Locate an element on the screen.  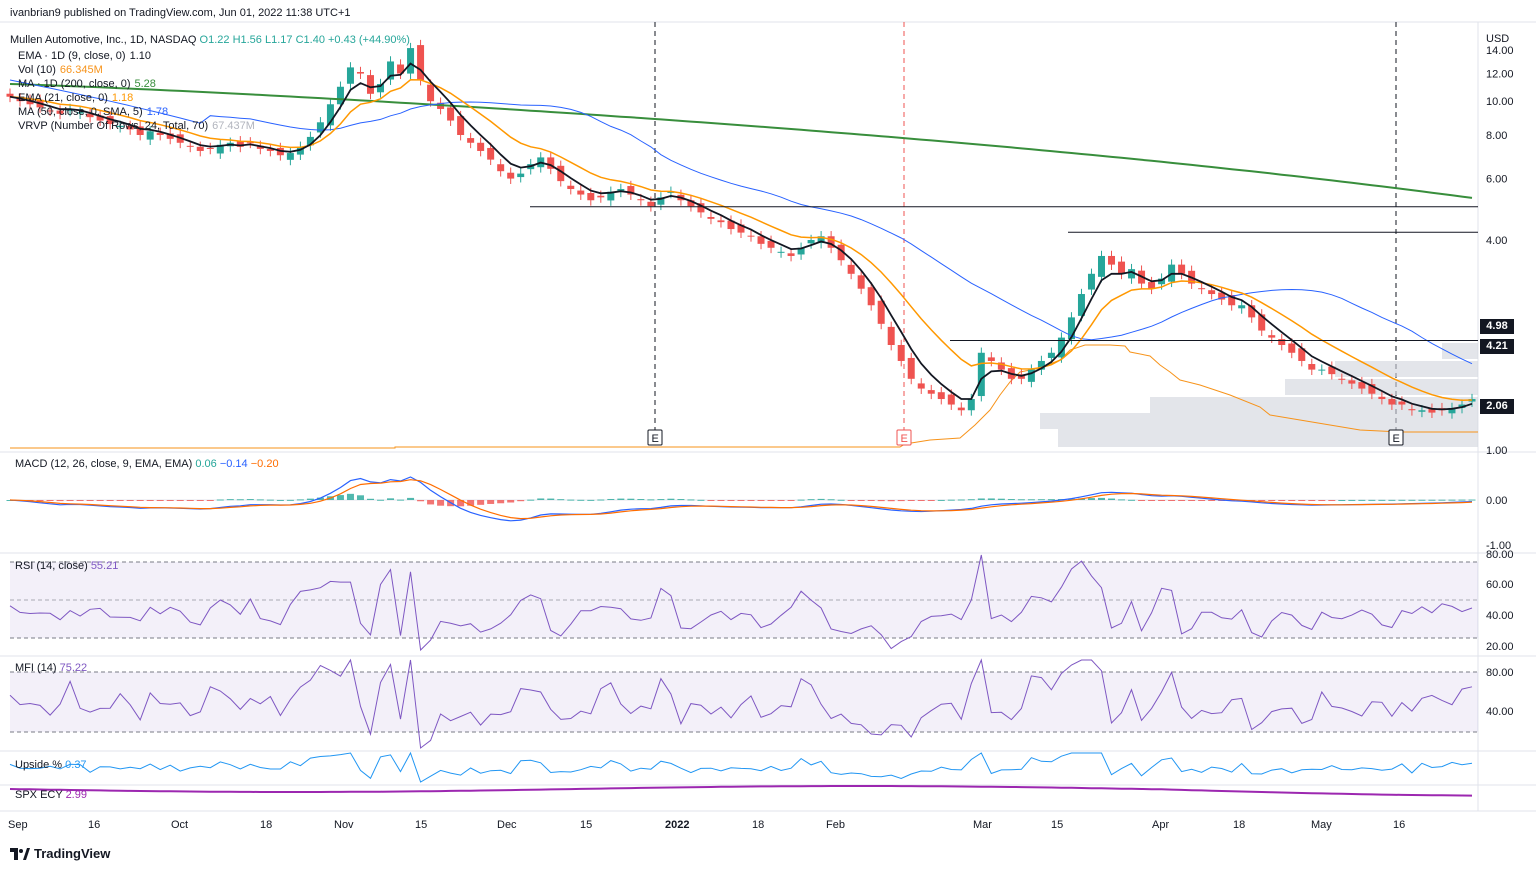
indicator-value: 5.28 is located at coordinates (145, 84).